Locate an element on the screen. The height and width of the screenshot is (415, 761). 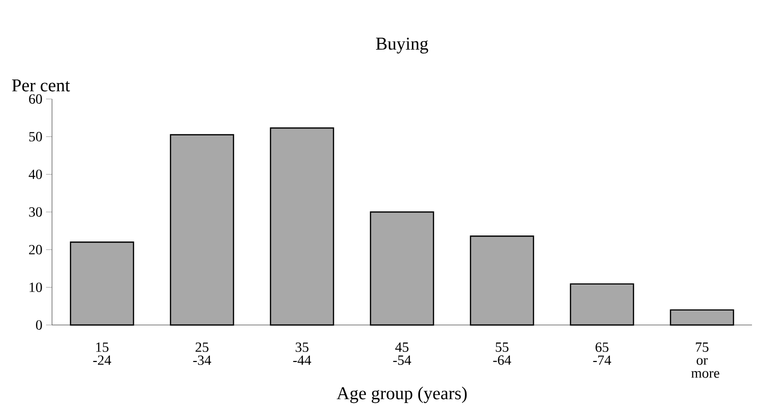
y-tick-label: 20 is located at coordinates (35, 249).